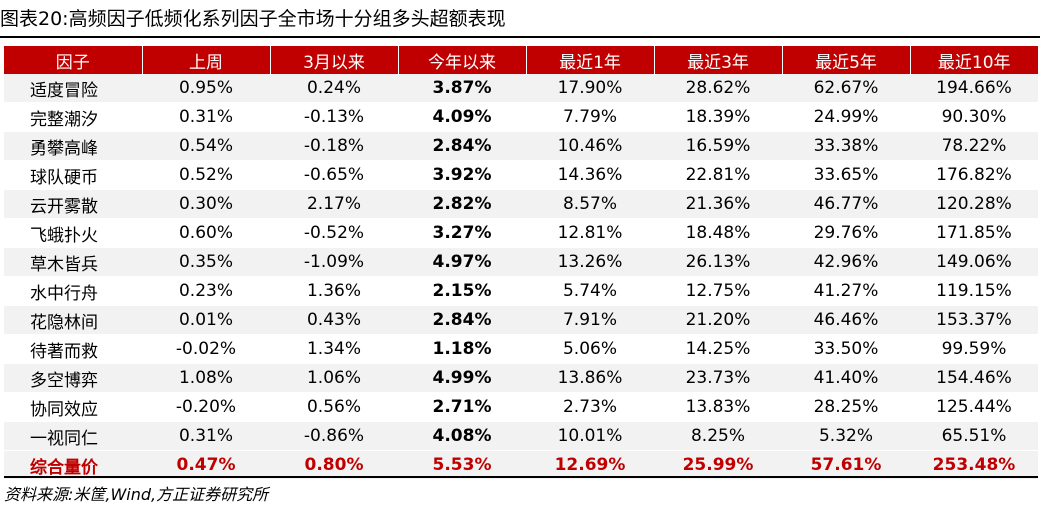  I want to click on cell-10y: 176.82%, so click(974, 175).